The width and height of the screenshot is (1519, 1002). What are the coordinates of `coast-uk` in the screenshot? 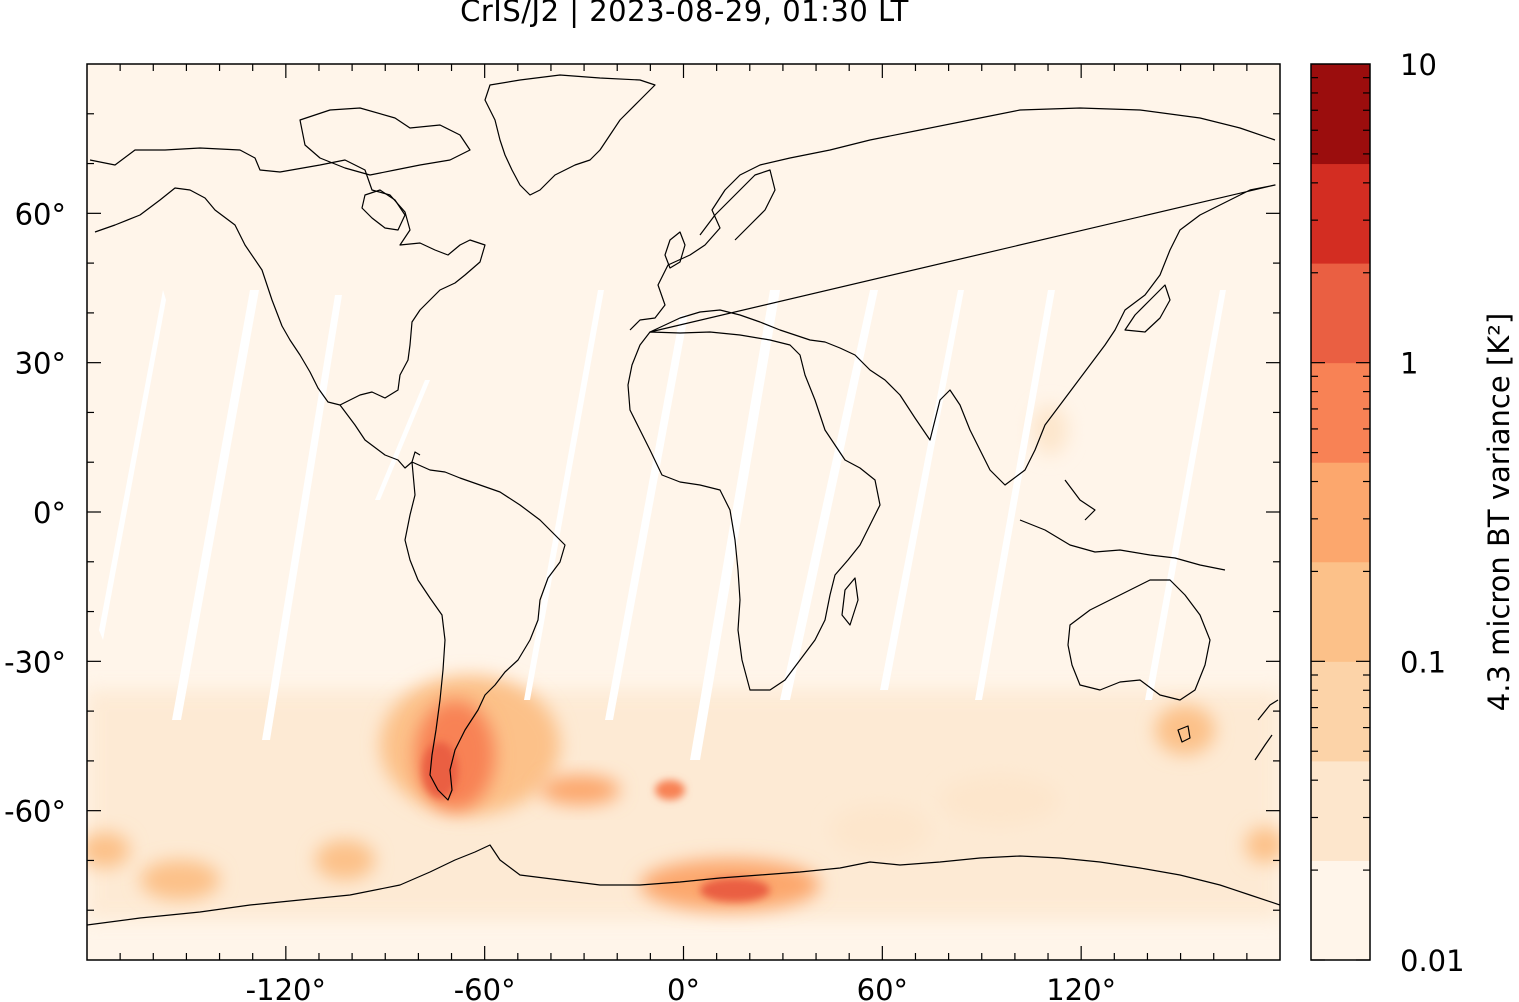 It's located at (675, 250).